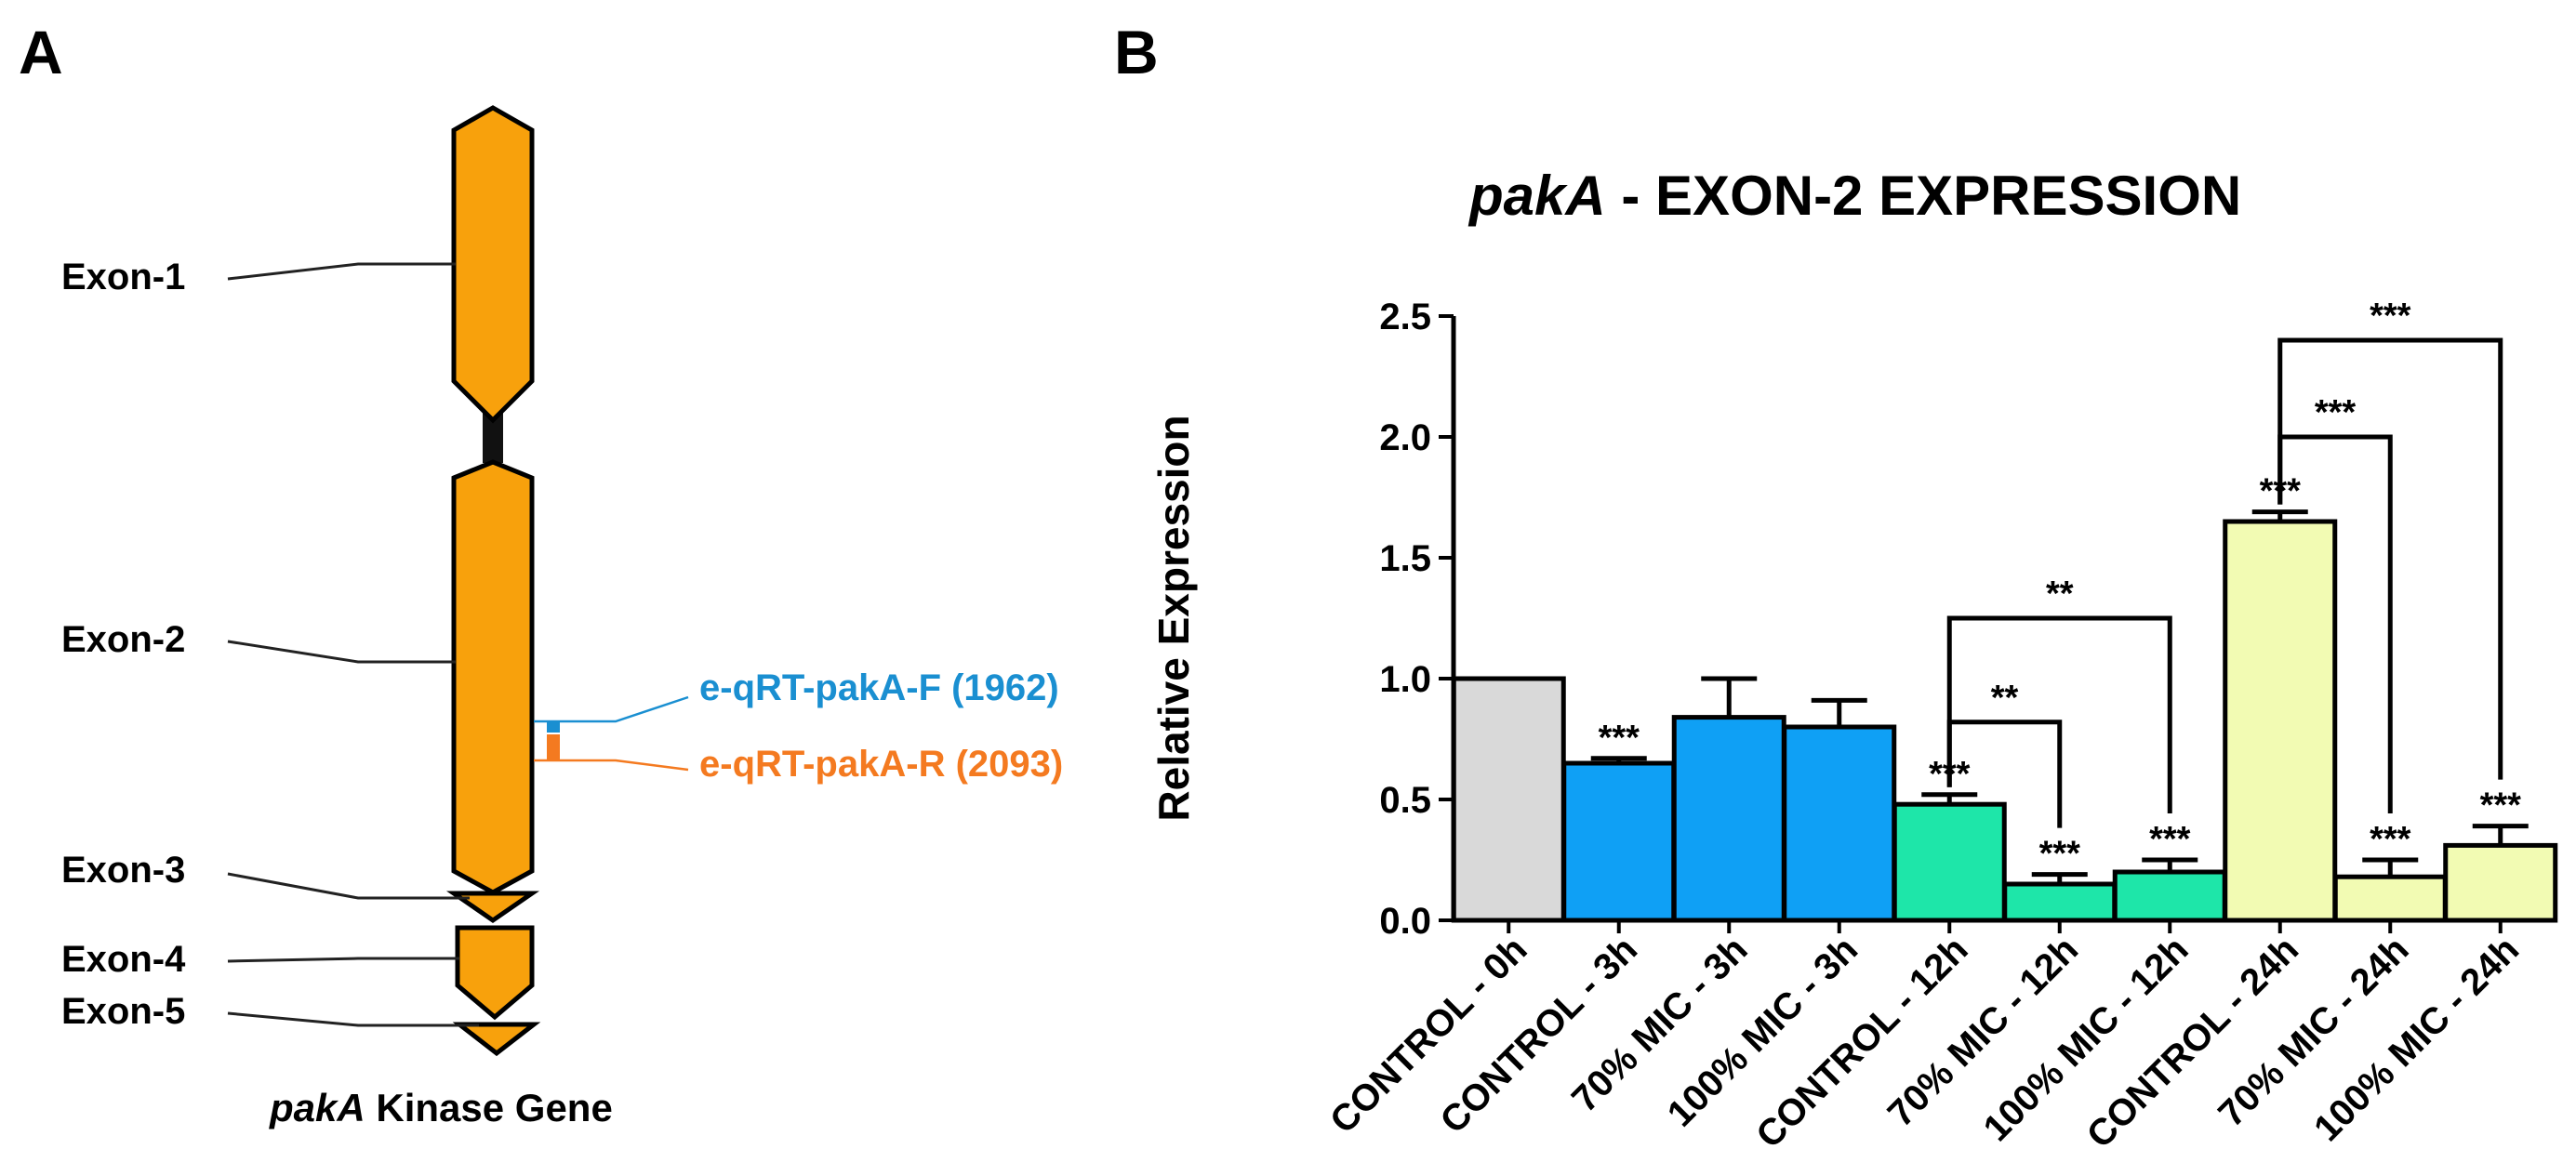 The image size is (2576, 1149). Describe the element at coordinates (353, 1019) in the screenshot. I see `exon-5-leader` at that location.